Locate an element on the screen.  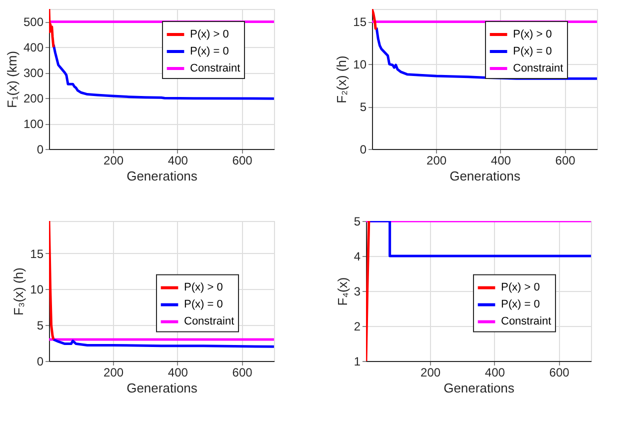
y-tick-label: 200 is located at coordinates (33, 99).